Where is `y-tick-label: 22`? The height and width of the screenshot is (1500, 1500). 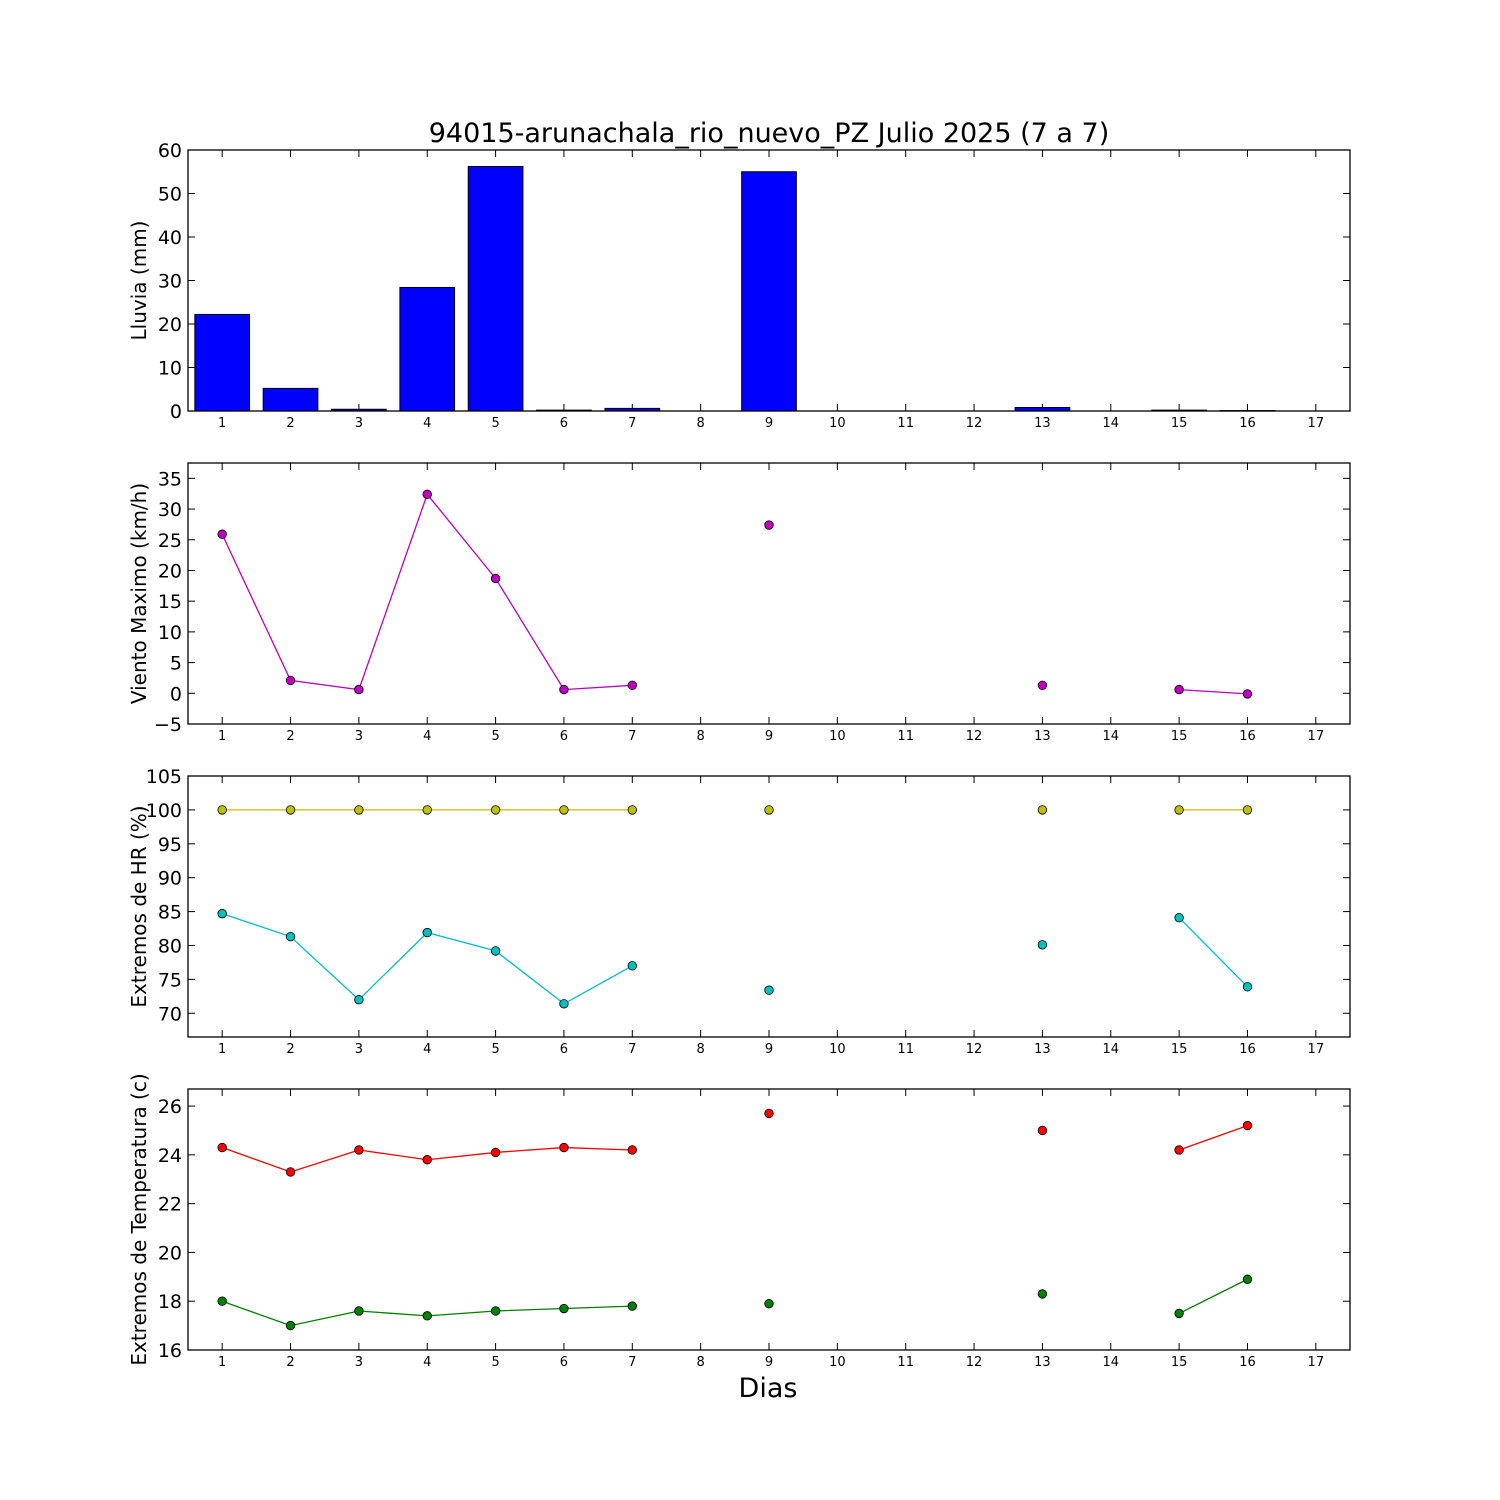
y-tick-label: 22 is located at coordinates (170, 1205).